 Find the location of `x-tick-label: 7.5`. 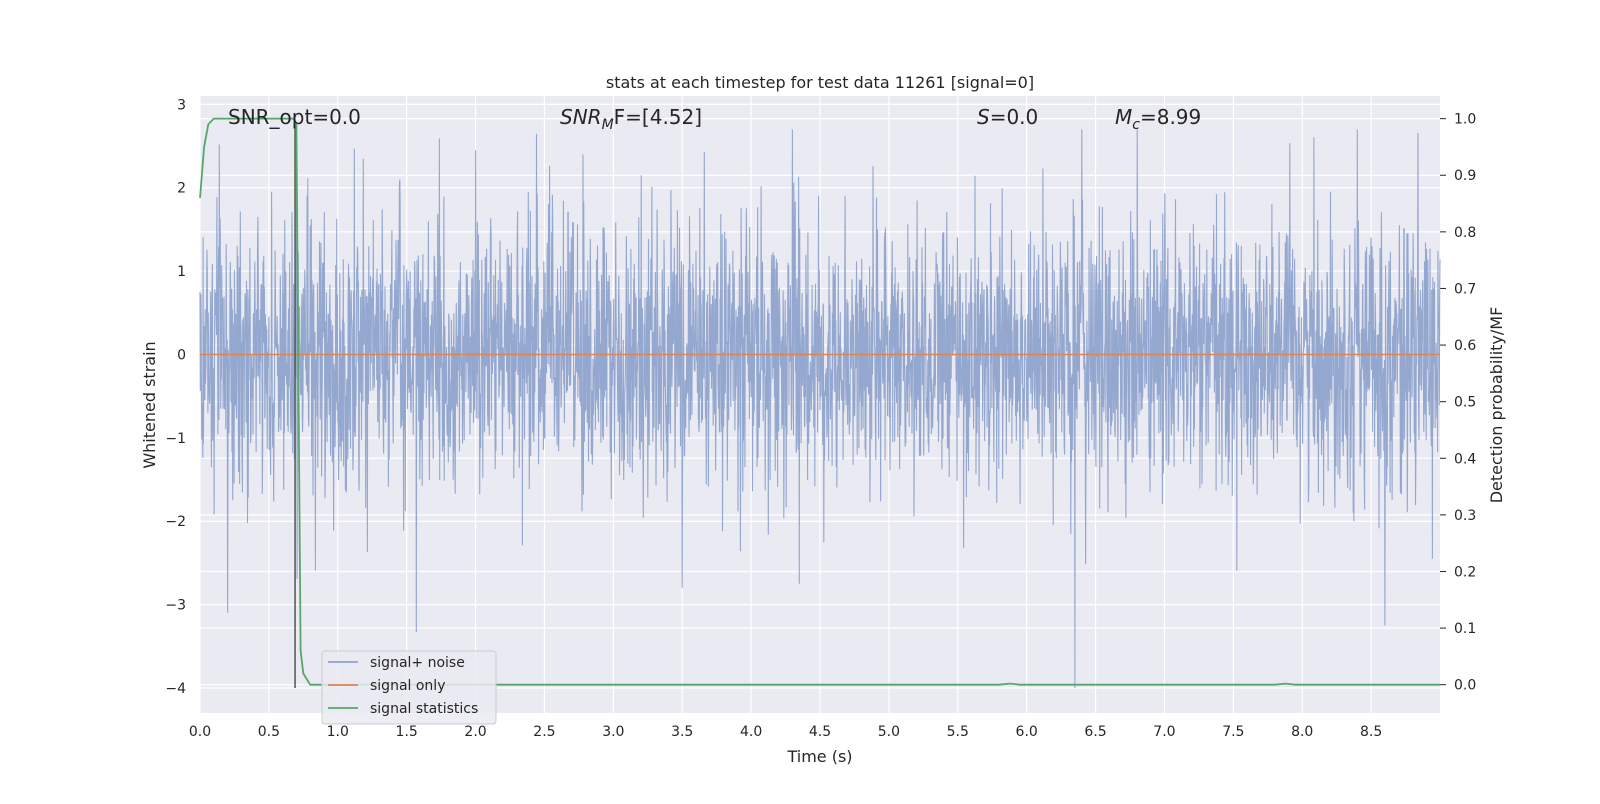

x-tick-label: 7.5 is located at coordinates (1233, 732).